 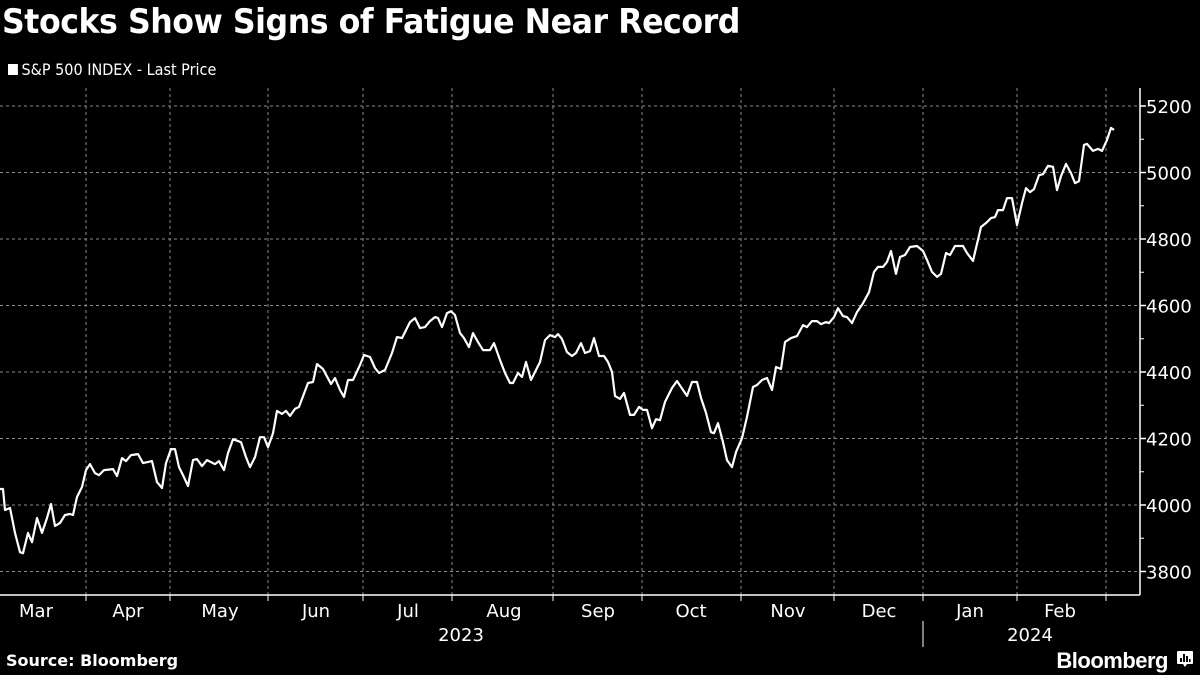 I want to click on bloomberg-logo: Bloomberg, so click(x=1112, y=660).